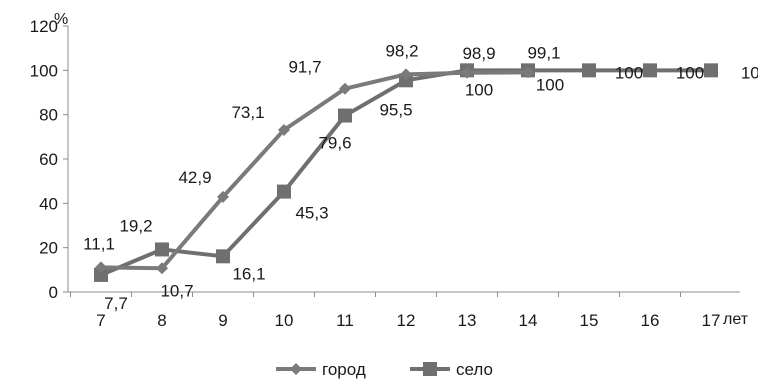 This screenshot has width=758, height=381. What do you see at coordinates (311, 213) in the screenshot?
I see `data-label-selo: 45,3` at bounding box center [311, 213].